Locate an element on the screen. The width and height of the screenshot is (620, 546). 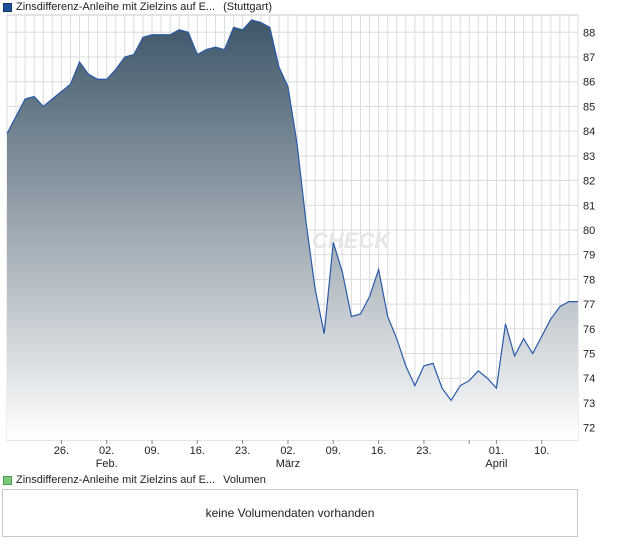
y-tick-label: 81 is located at coordinates (589, 206).